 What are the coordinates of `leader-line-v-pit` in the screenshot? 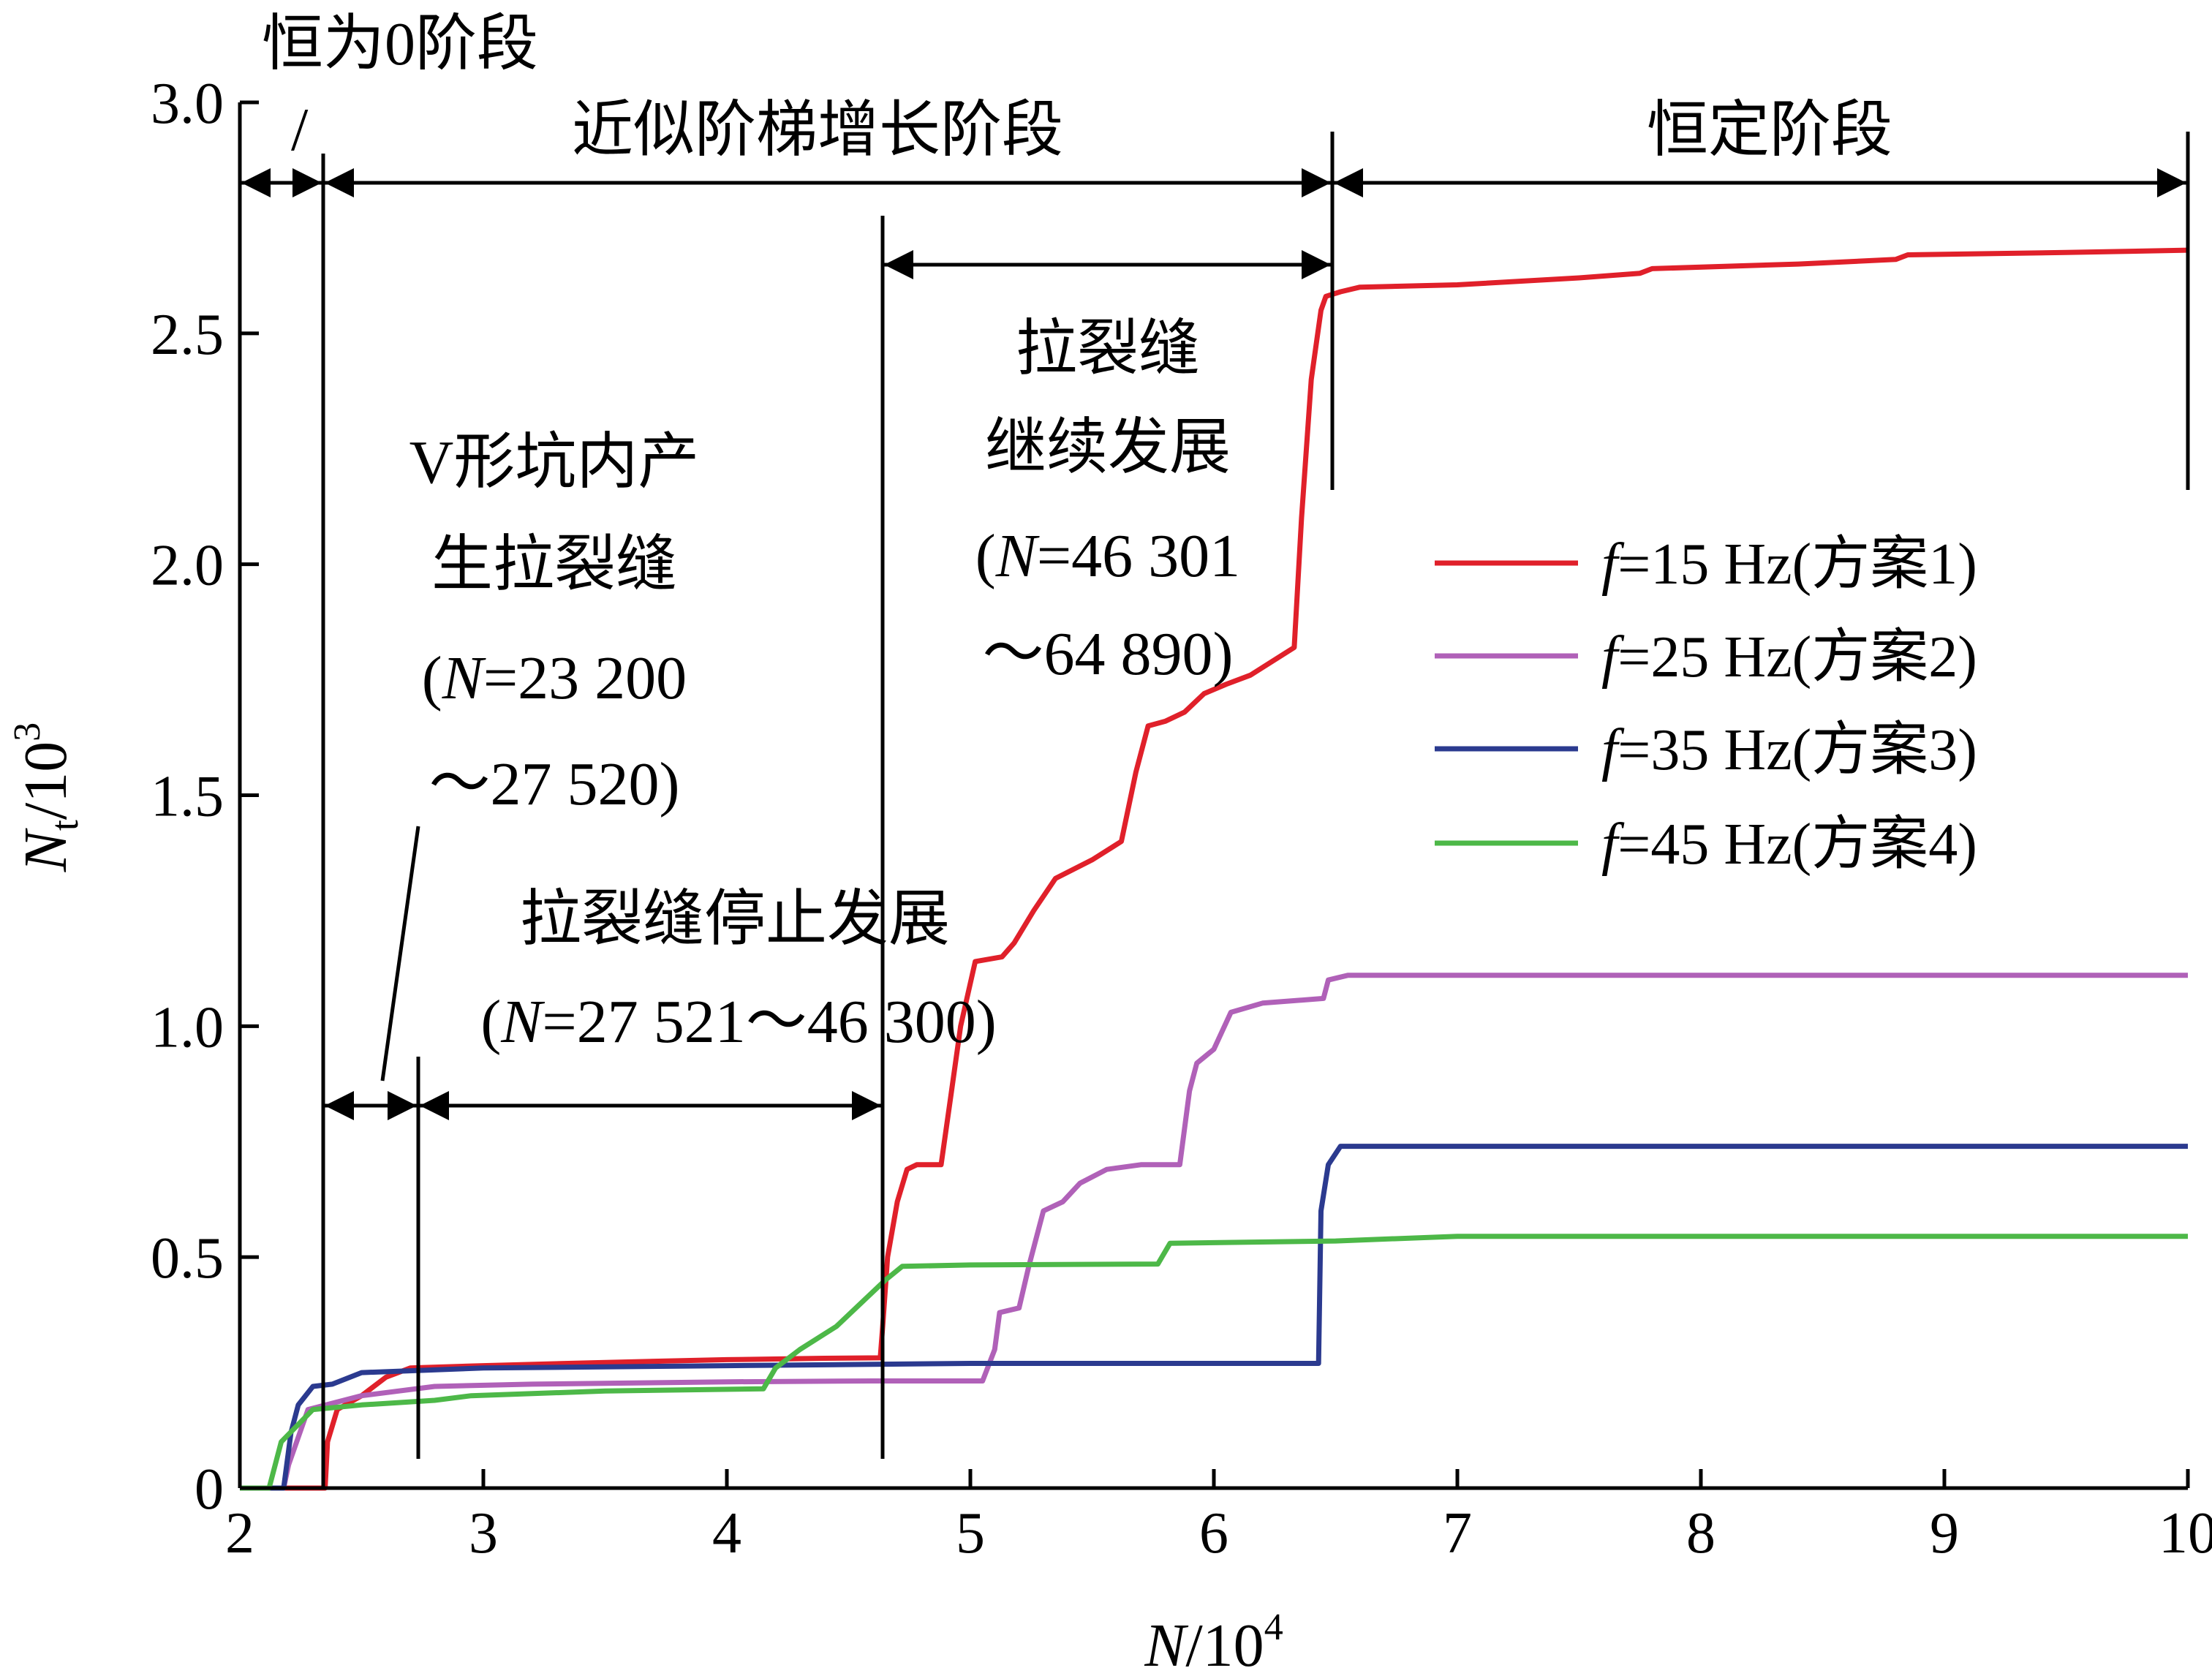 It's located at (400, 954).